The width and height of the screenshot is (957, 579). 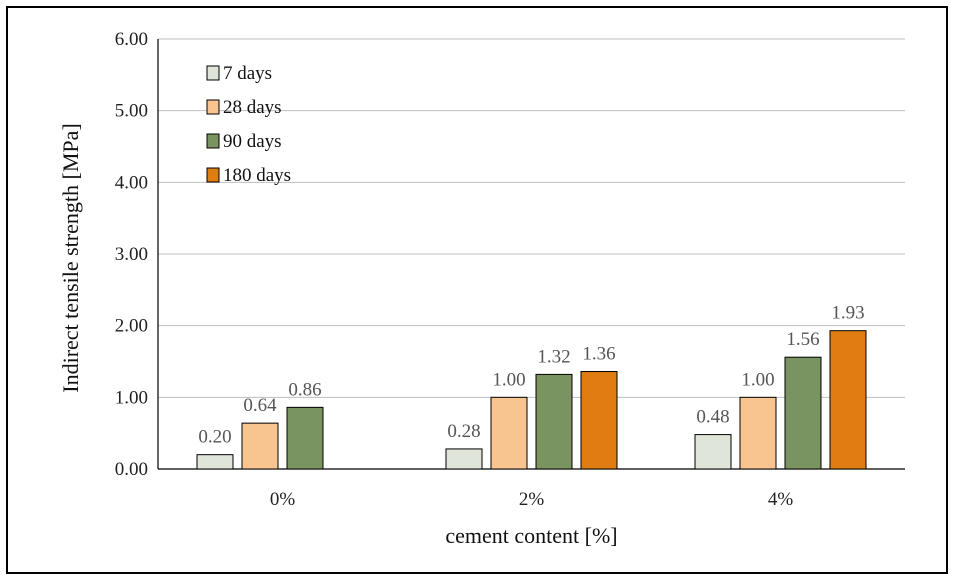 I want to click on y-tick-label: 3.00, so click(x=131, y=254).